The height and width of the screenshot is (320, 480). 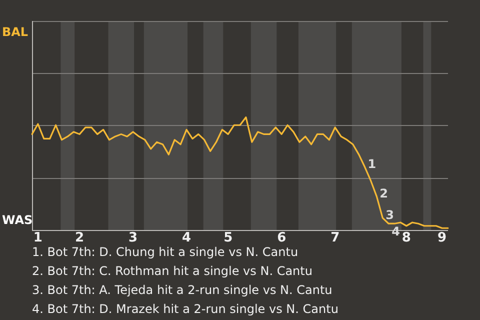 I want to click on x-tick-label: 8, so click(x=406, y=238).